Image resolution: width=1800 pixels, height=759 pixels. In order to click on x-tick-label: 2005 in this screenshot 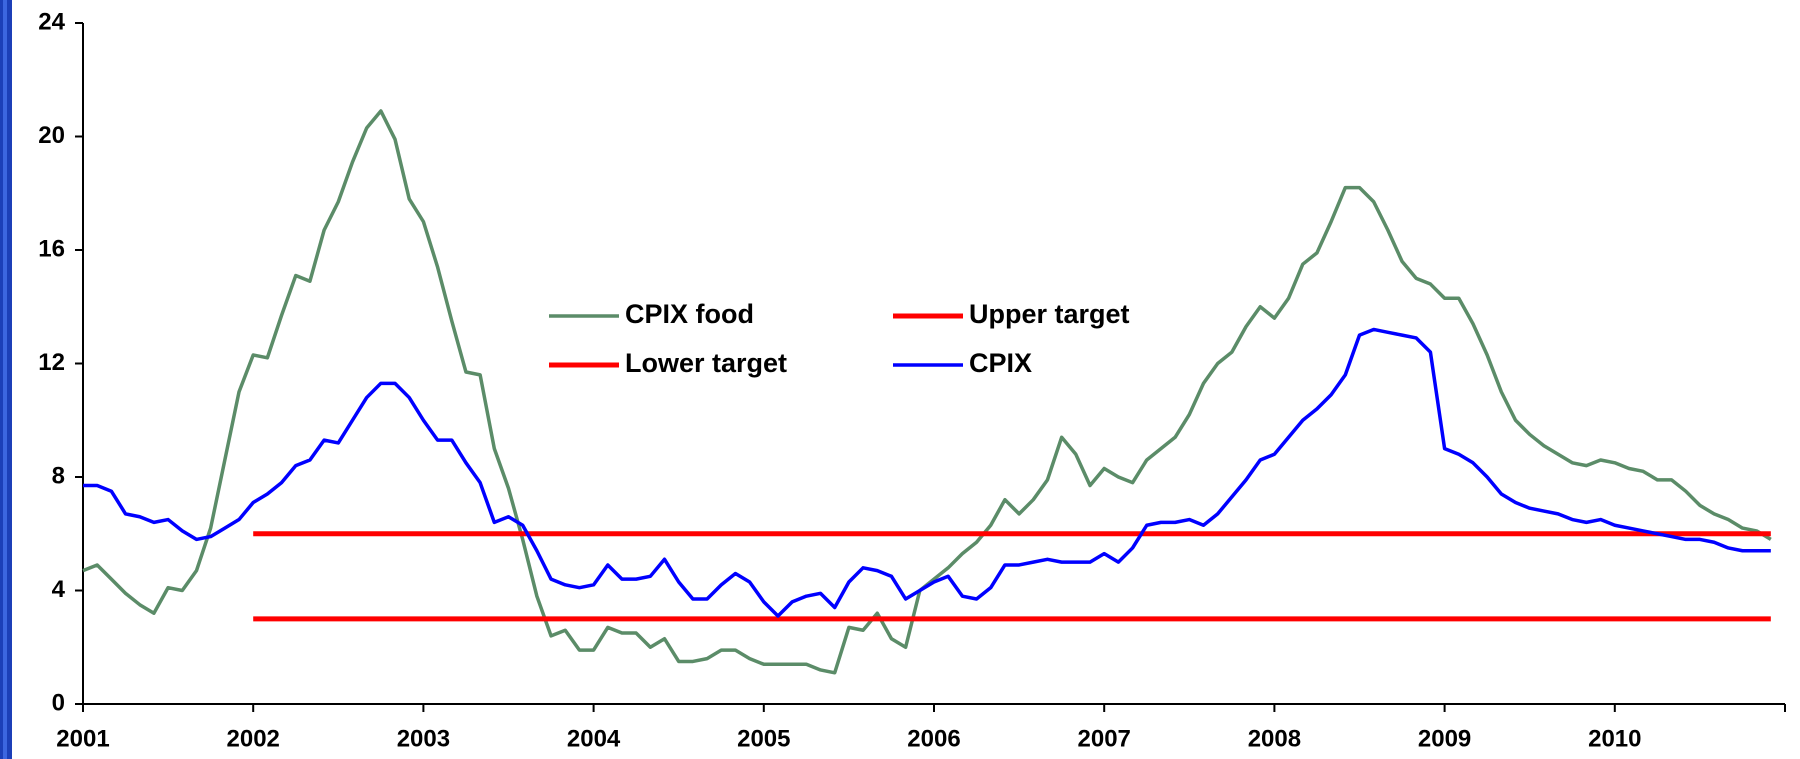, I will do `click(763, 738)`.